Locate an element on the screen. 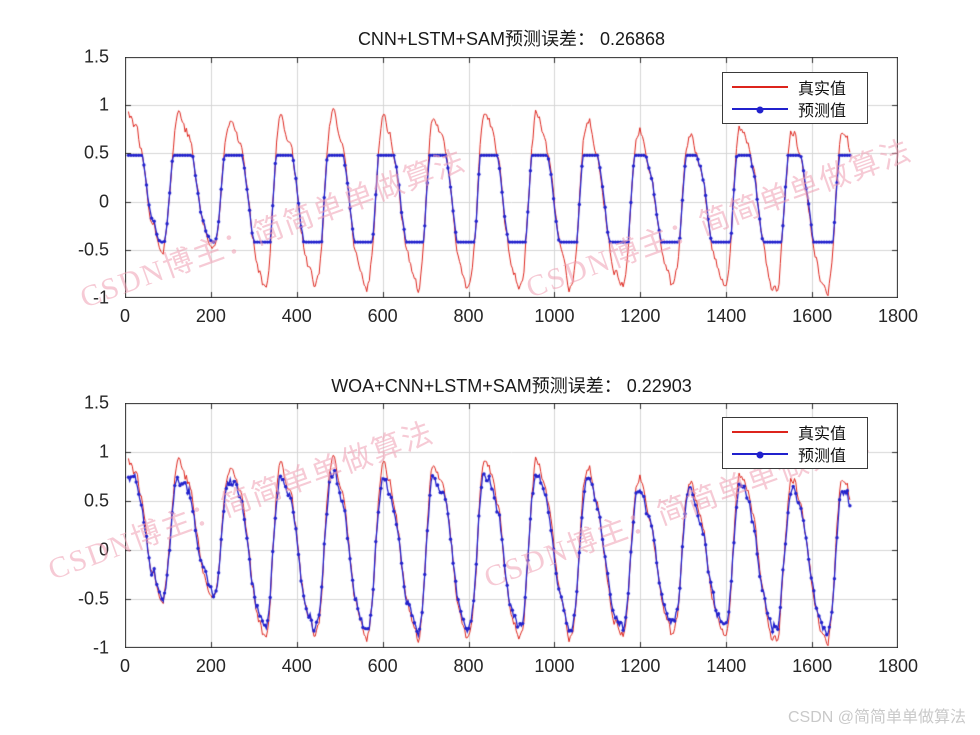 The image size is (980, 735). subplot-bottom-legend: 真实值 预测值 is located at coordinates (795, 443).